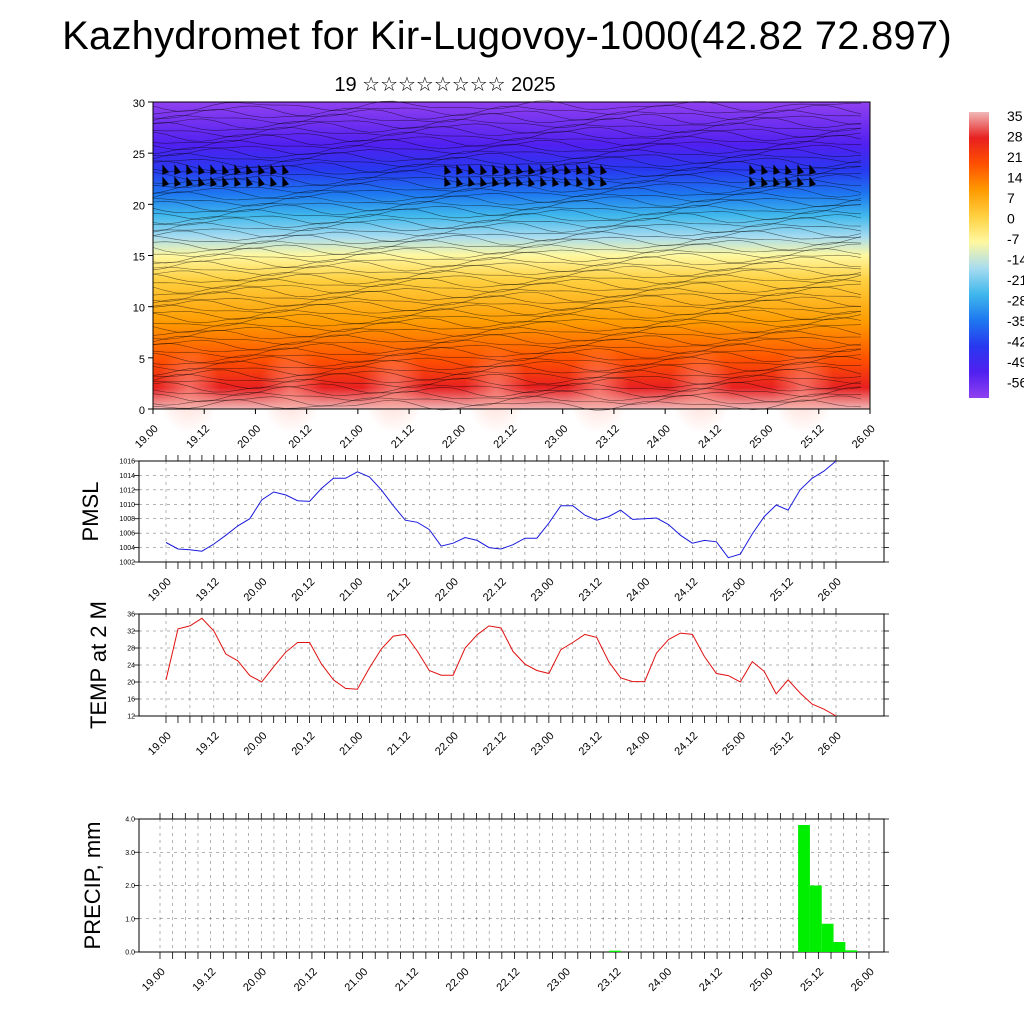  What do you see at coordinates (147, 437) in the screenshot?
I see `x-tick-label: 19.00` at bounding box center [147, 437].